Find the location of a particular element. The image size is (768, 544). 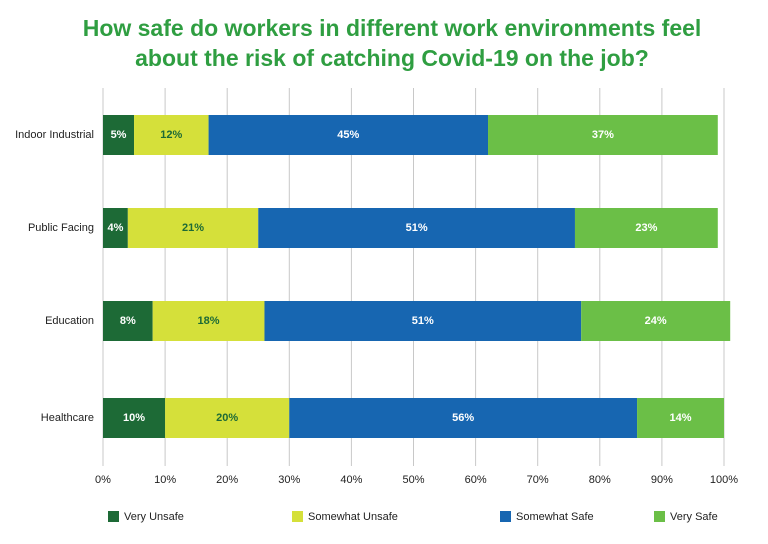

value-label: 18% is located at coordinates (209, 321).